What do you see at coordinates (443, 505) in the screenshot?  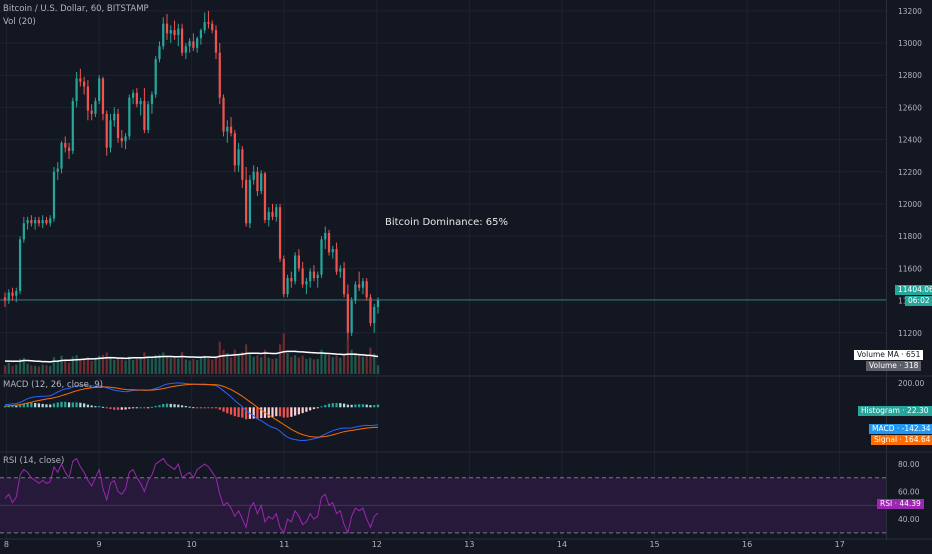 I see `rsi-band` at bounding box center [443, 505].